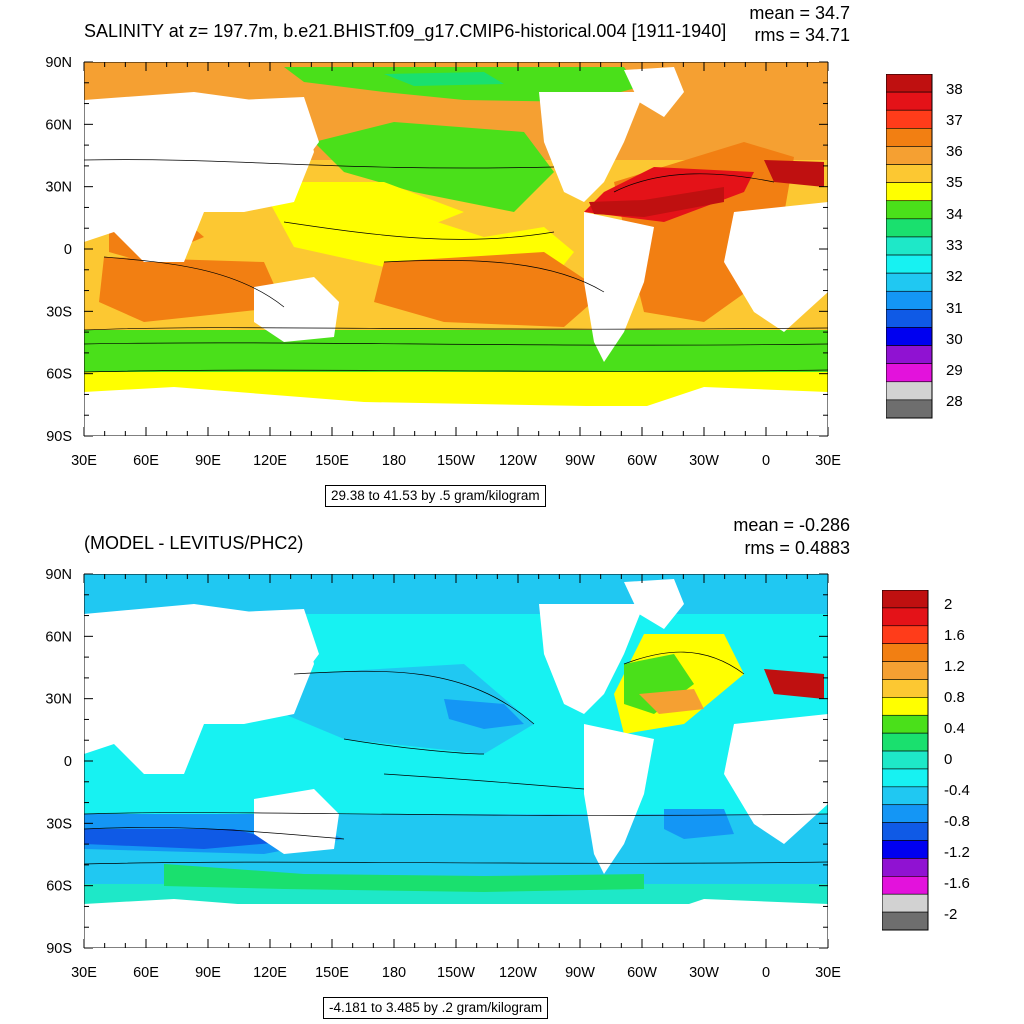  Describe the element at coordinates (191, 289) in the screenshot. I see `top-indian-orange` at that location.